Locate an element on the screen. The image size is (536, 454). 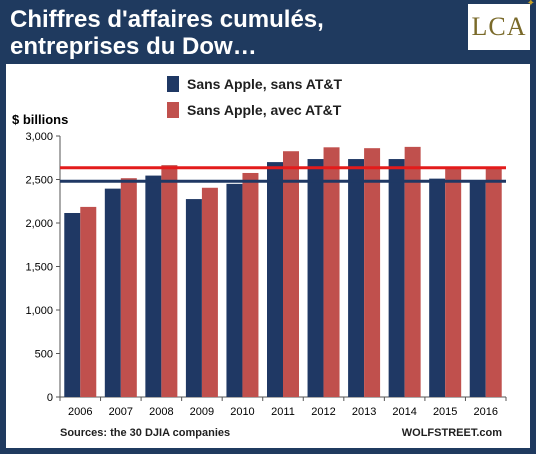
bar-avec-att-2011 is located at coordinates (291, 274).